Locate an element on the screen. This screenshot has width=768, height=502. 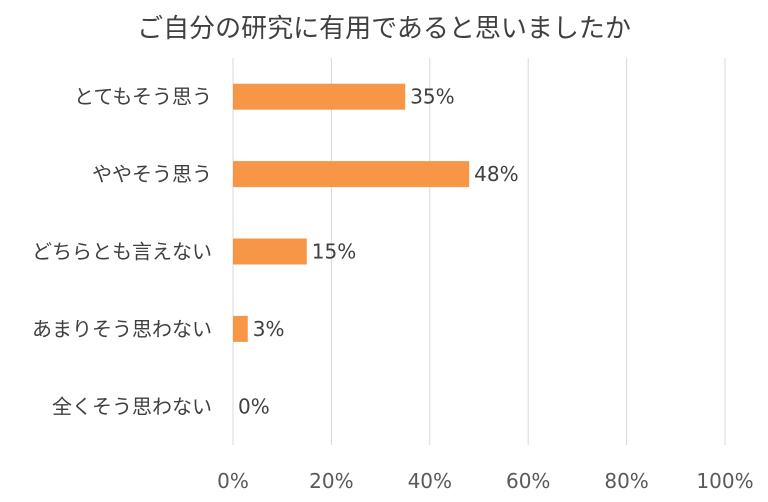
category-label: どちらとも言えない is located at coordinates (122, 252).